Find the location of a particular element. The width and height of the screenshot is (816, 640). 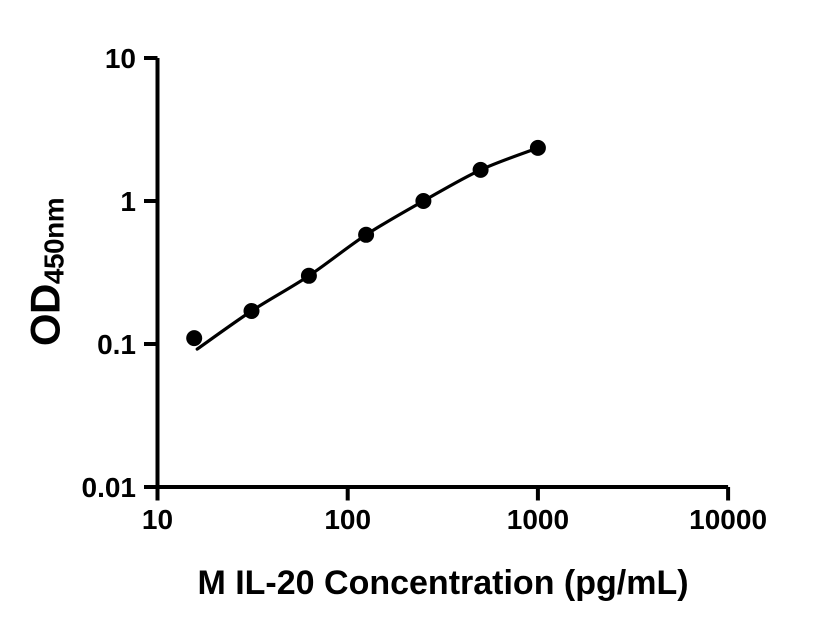

y-axis-title-main: OD is located at coordinates (45, 315).